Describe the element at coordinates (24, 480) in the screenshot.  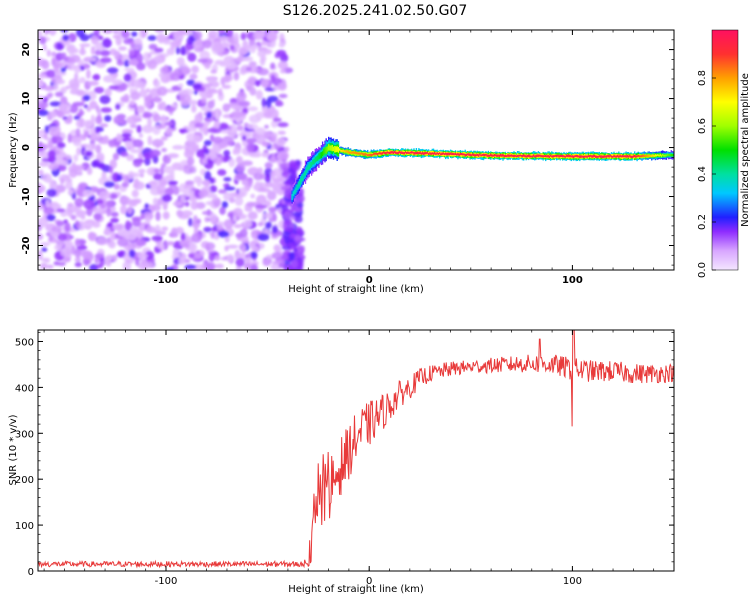
I see `y-tick-label: 200` at that location.